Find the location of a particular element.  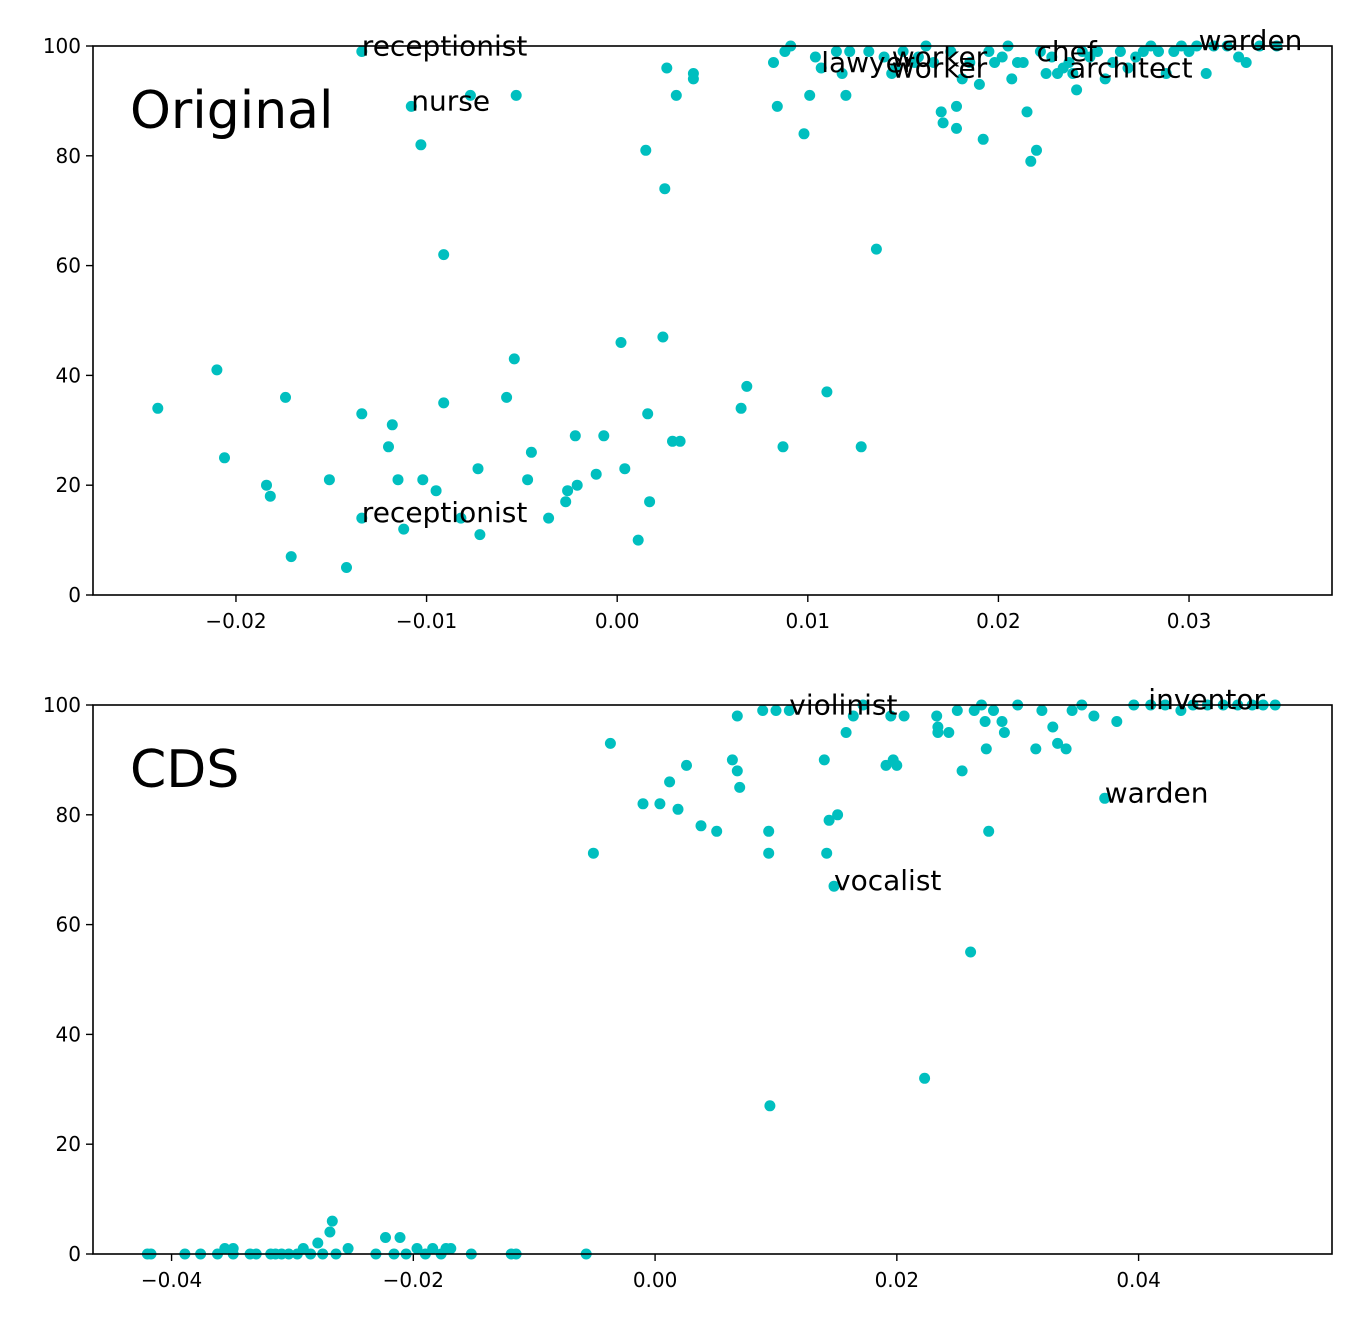

point-annotation: lawyer is located at coordinates (868, 62).